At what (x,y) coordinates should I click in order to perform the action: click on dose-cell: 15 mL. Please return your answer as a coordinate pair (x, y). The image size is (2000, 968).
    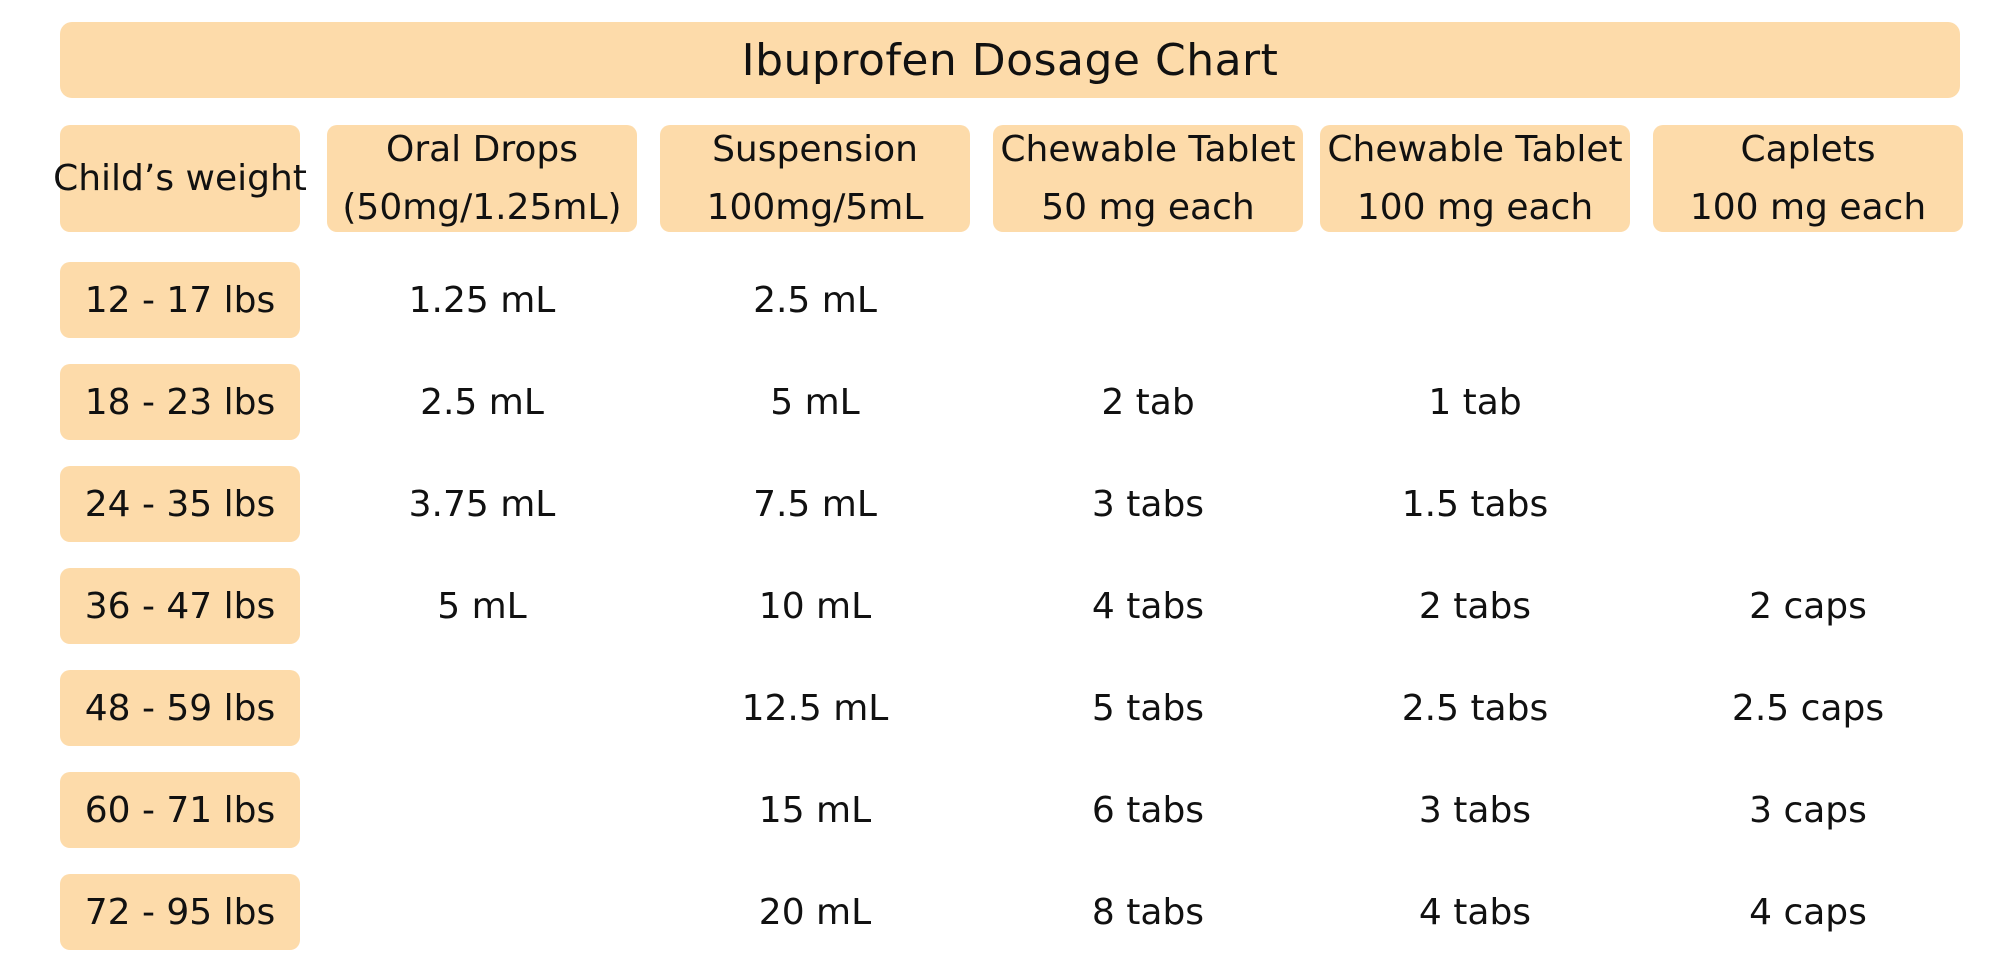
    Looking at the image, I should click on (815, 810).